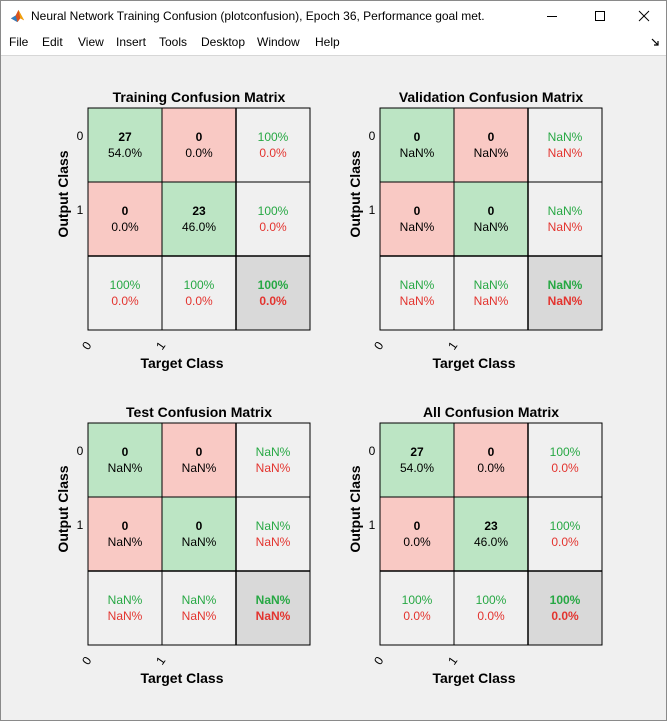 This screenshot has width=667, height=721. I want to click on cell-percent: 54.0%, so click(125, 153).